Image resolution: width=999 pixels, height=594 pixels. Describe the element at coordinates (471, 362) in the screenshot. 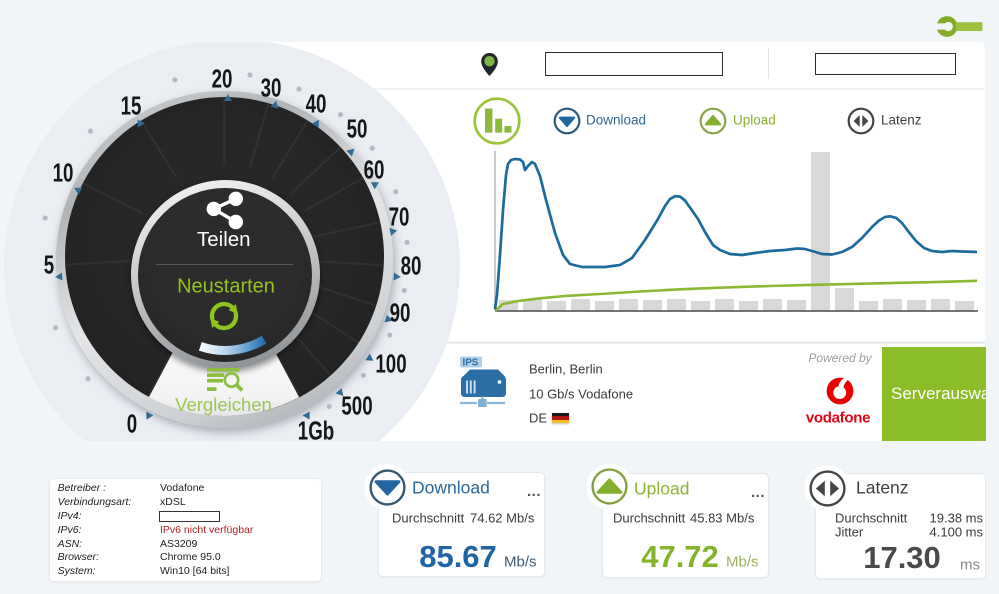

I see `svg-text: IPS` at that location.